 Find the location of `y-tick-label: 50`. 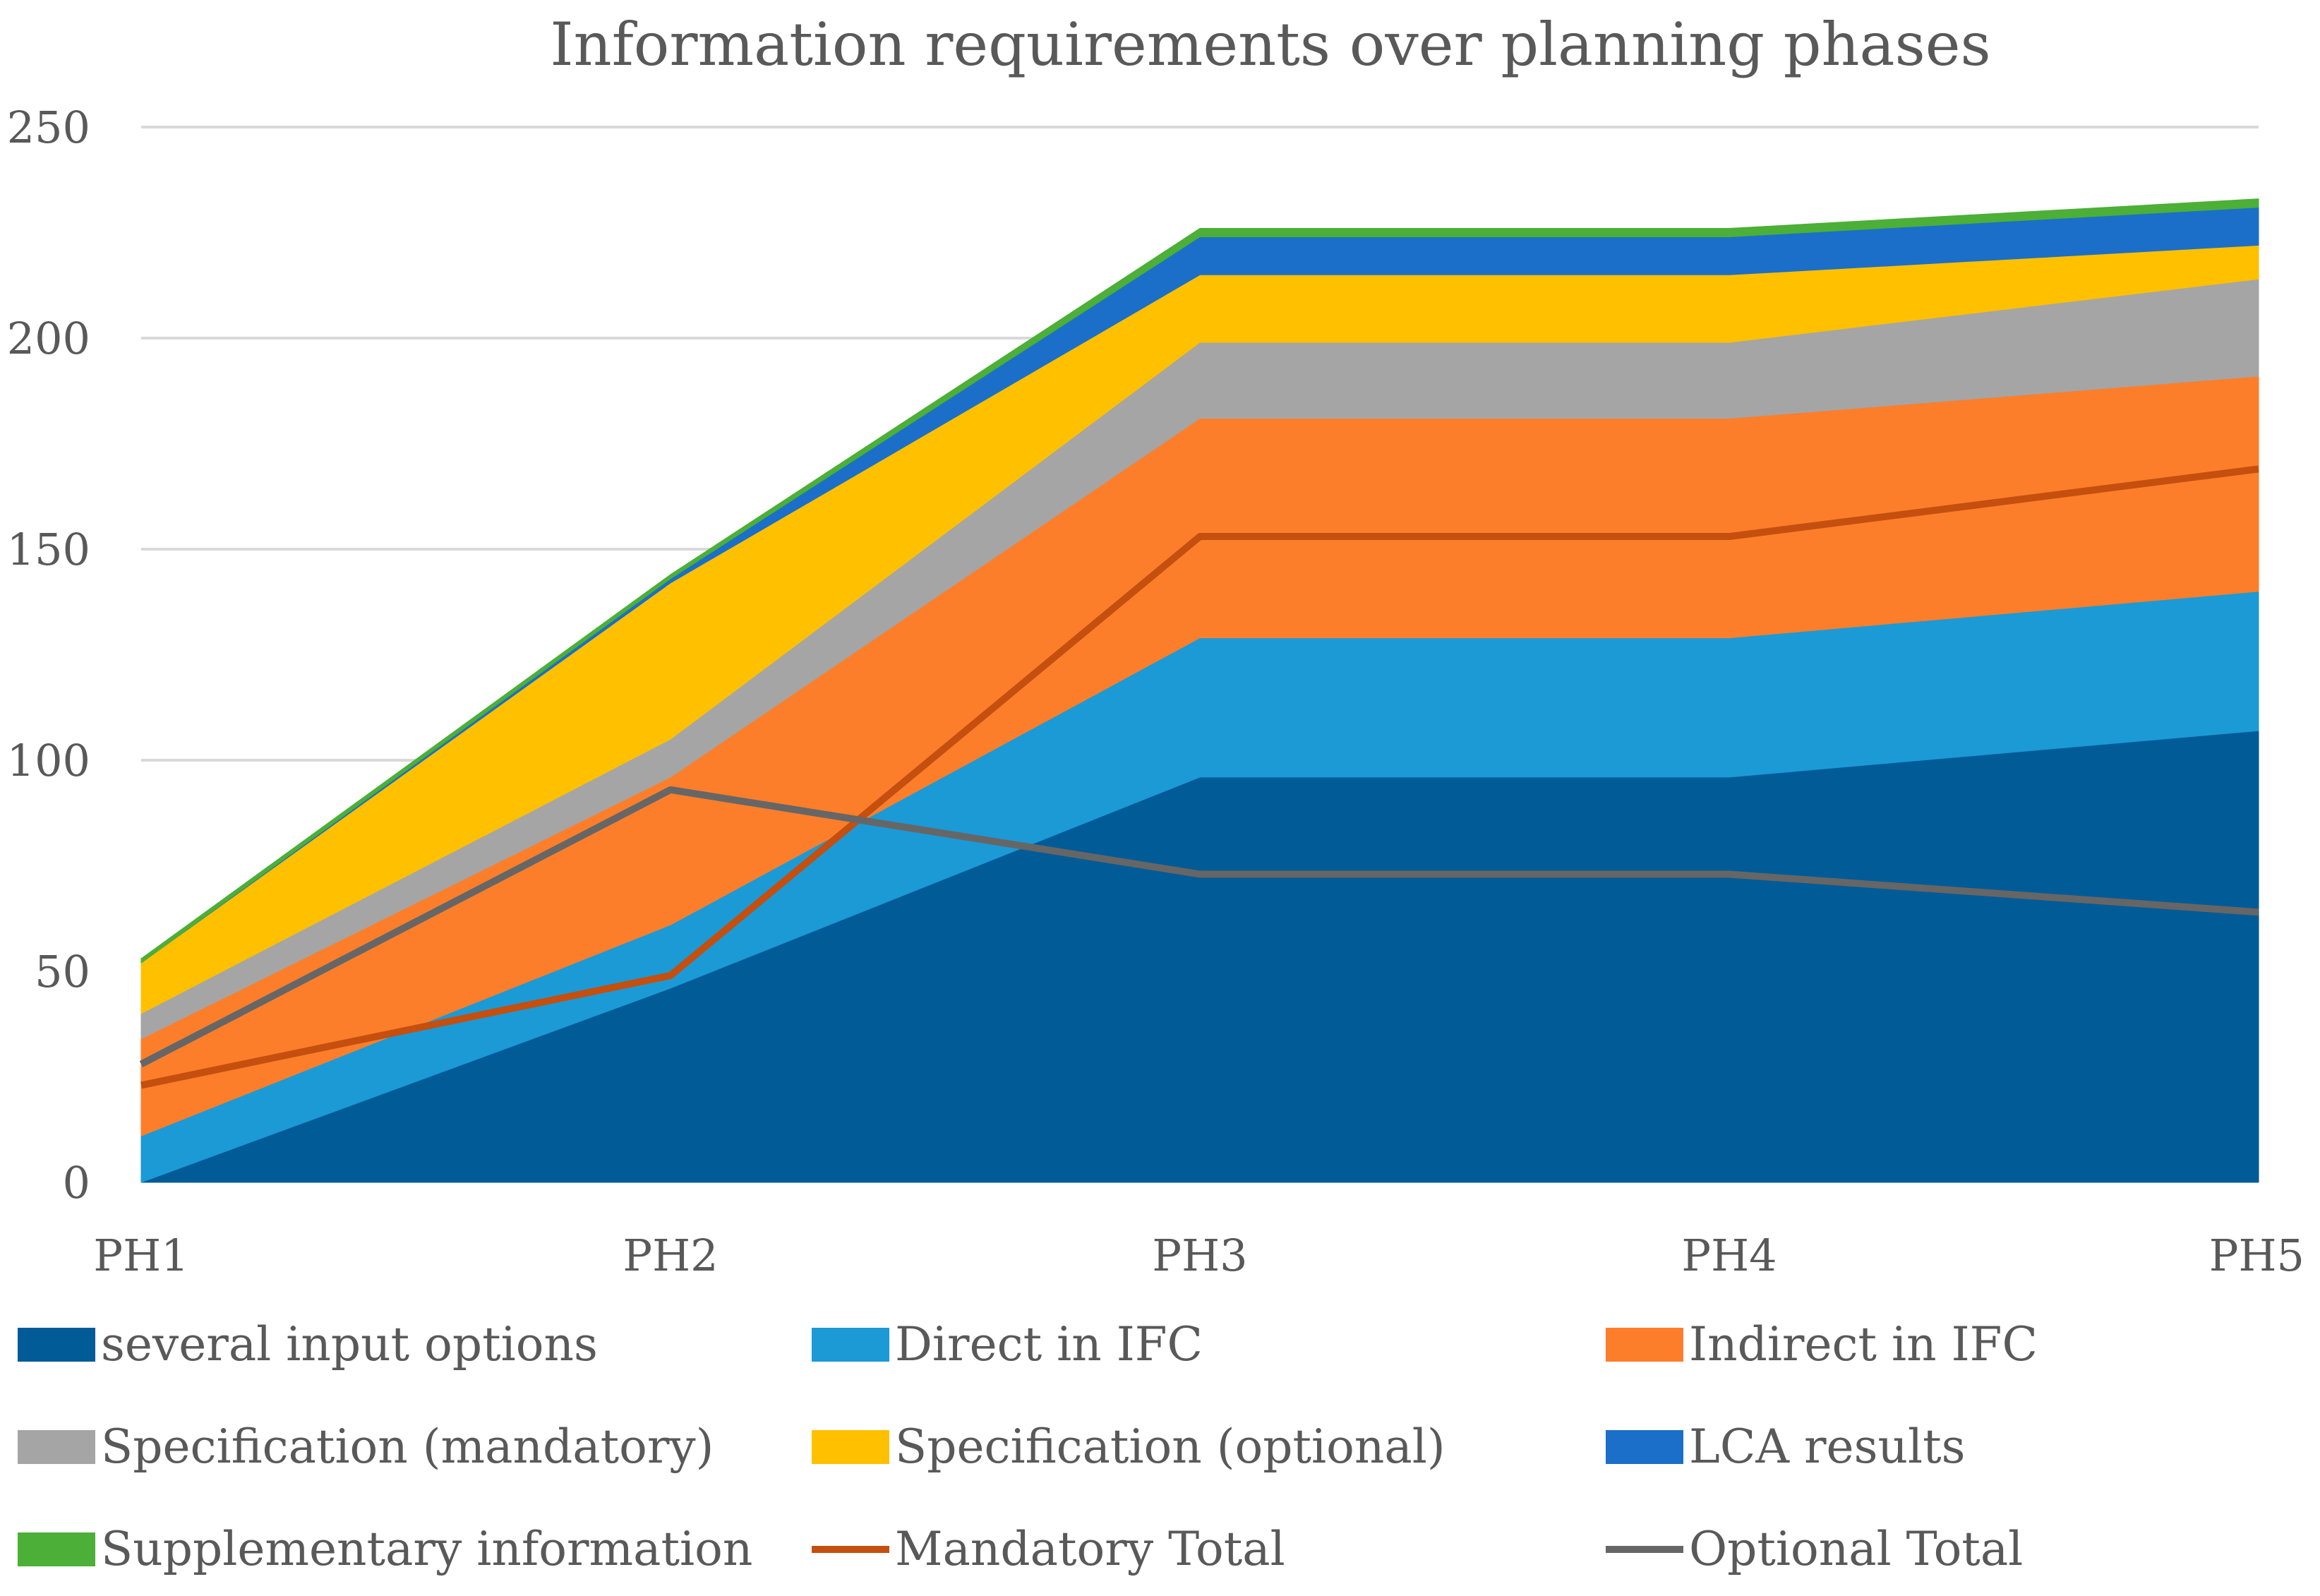

y-tick-label: 50 is located at coordinates (62, 972).